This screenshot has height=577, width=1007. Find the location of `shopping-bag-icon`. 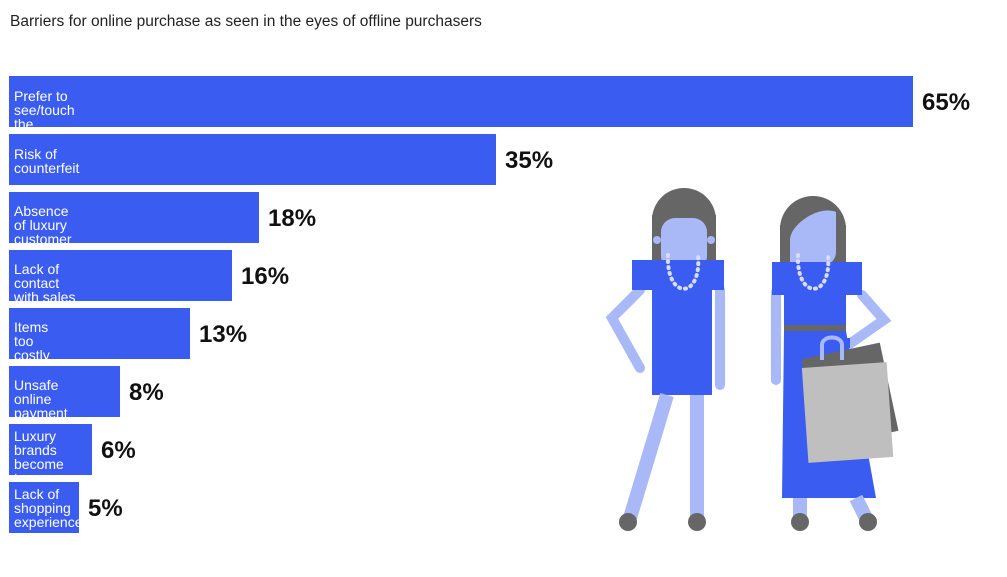

shopping-bag-icon is located at coordinates (850, 399).